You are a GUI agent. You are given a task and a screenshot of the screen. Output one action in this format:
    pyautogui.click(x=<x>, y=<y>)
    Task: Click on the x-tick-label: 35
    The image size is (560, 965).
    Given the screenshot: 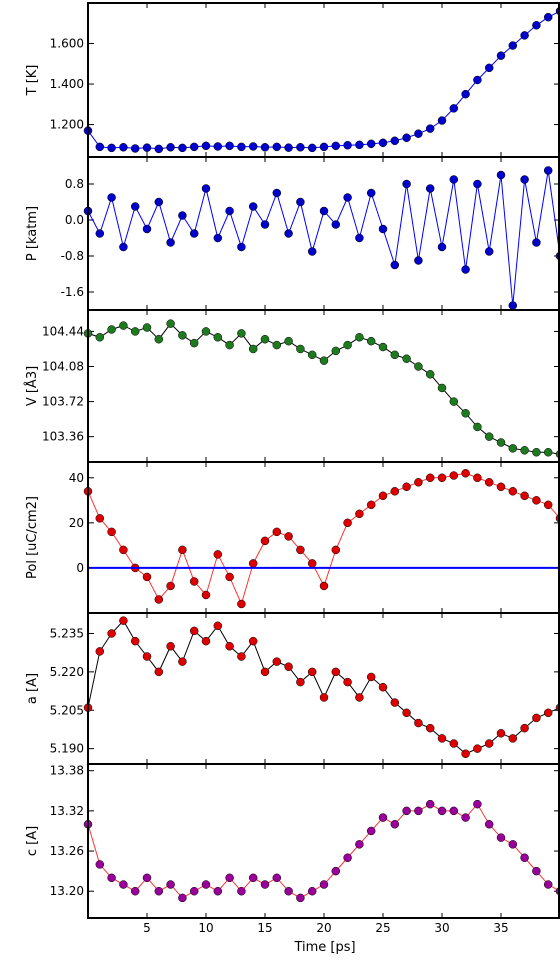 What is the action you would take?
    pyautogui.click(x=500, y=928)
    